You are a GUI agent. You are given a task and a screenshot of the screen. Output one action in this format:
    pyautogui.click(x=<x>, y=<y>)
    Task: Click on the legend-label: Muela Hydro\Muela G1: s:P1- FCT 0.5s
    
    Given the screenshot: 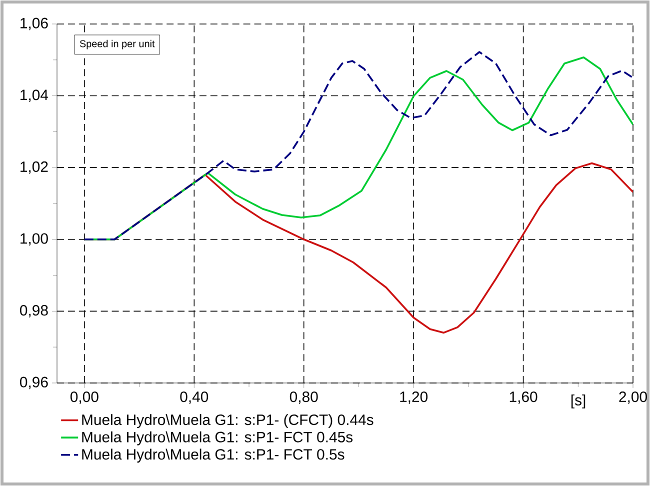 What is the action you would take?
    pyautogui.click(x=213, y=455)
    